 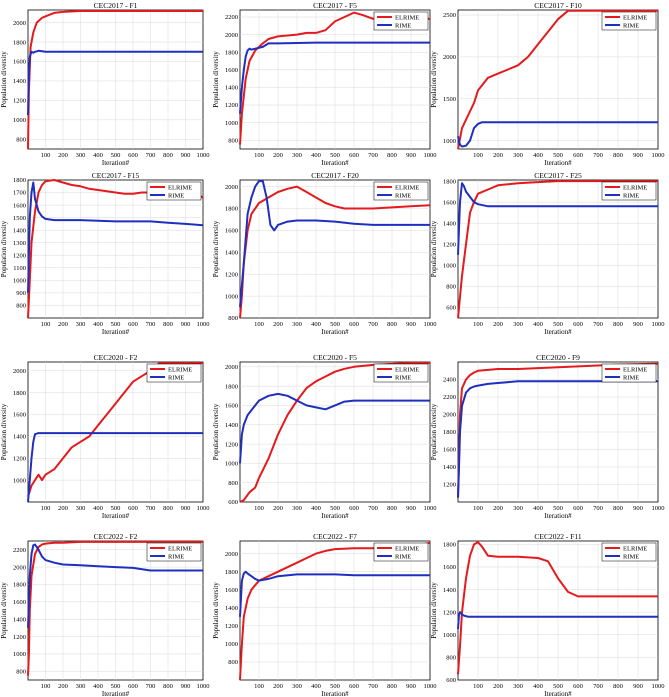 I want to click on chart-title: CEC2017 - F1, so click(x=116, y=5).